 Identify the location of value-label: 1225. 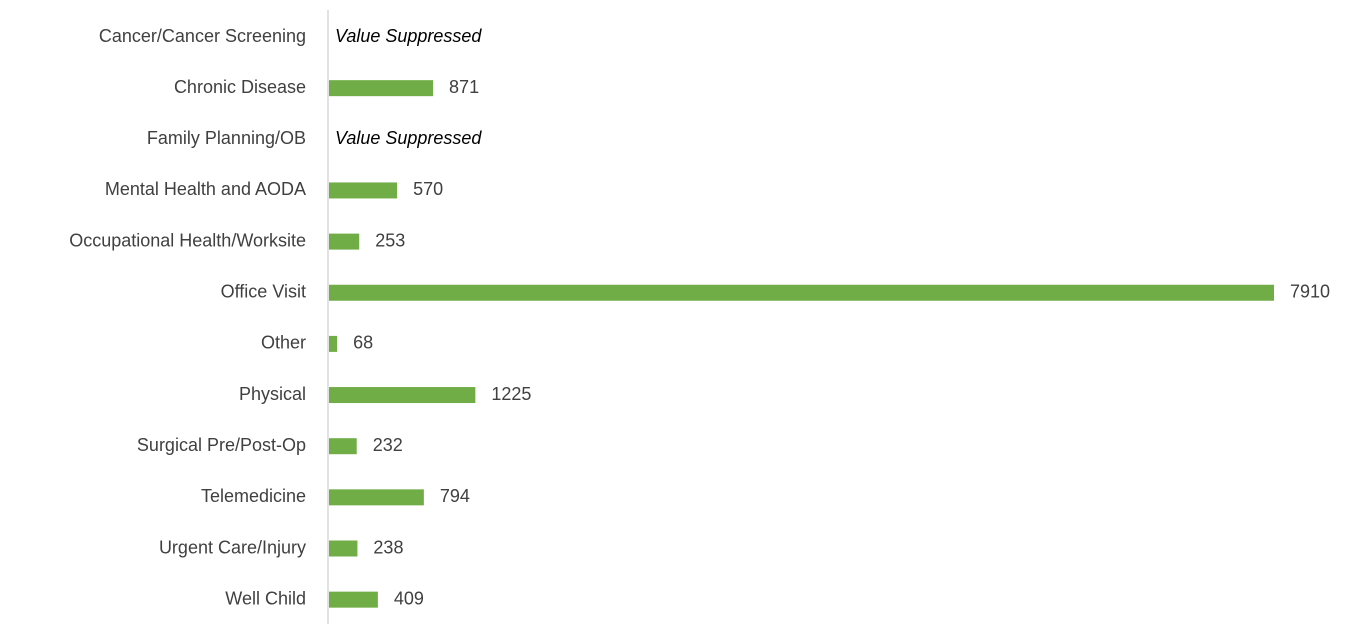
(511, 394).